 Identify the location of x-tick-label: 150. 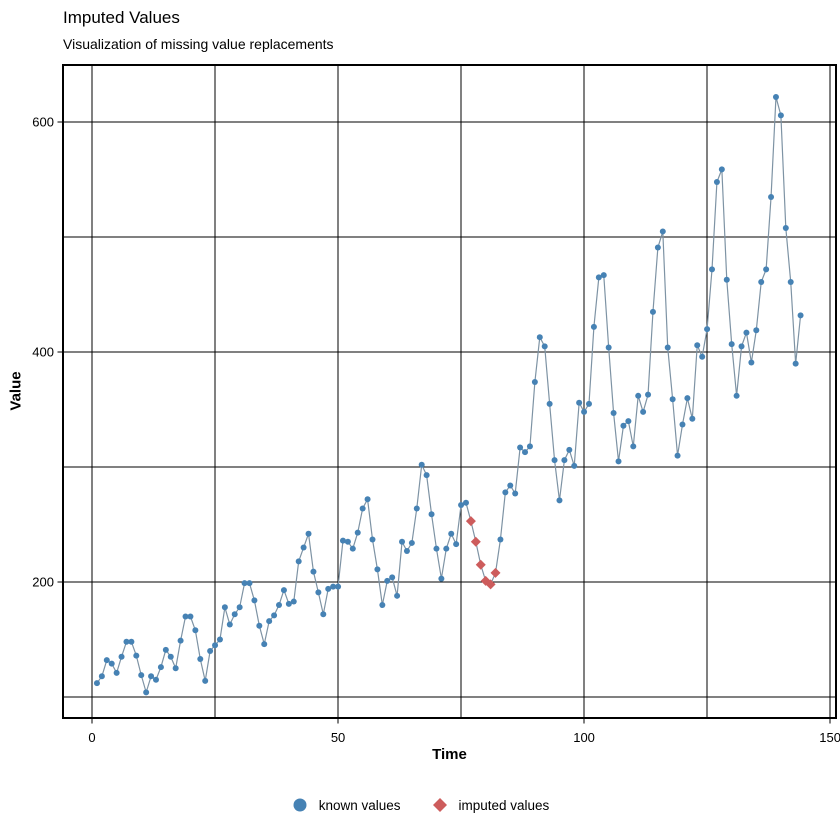
(829, 737).